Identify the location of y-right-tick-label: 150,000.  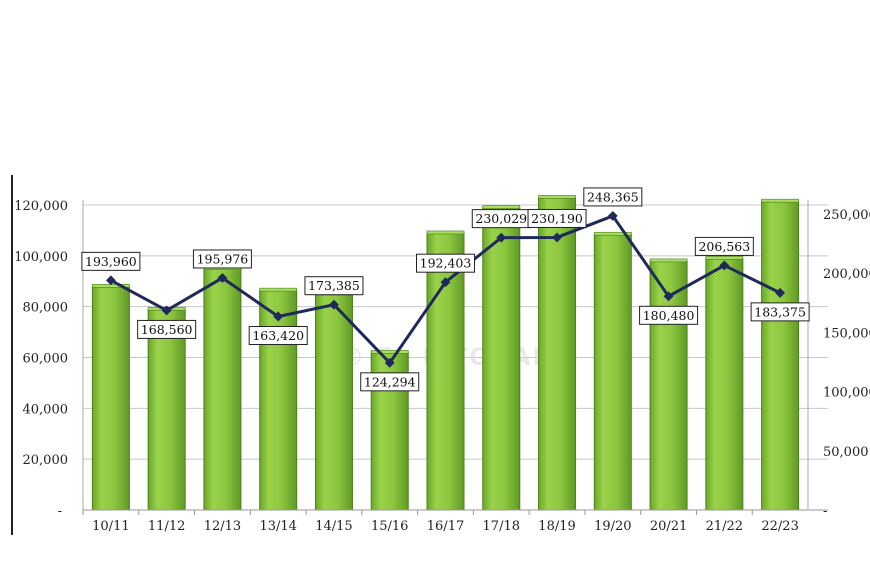
(846, 333).